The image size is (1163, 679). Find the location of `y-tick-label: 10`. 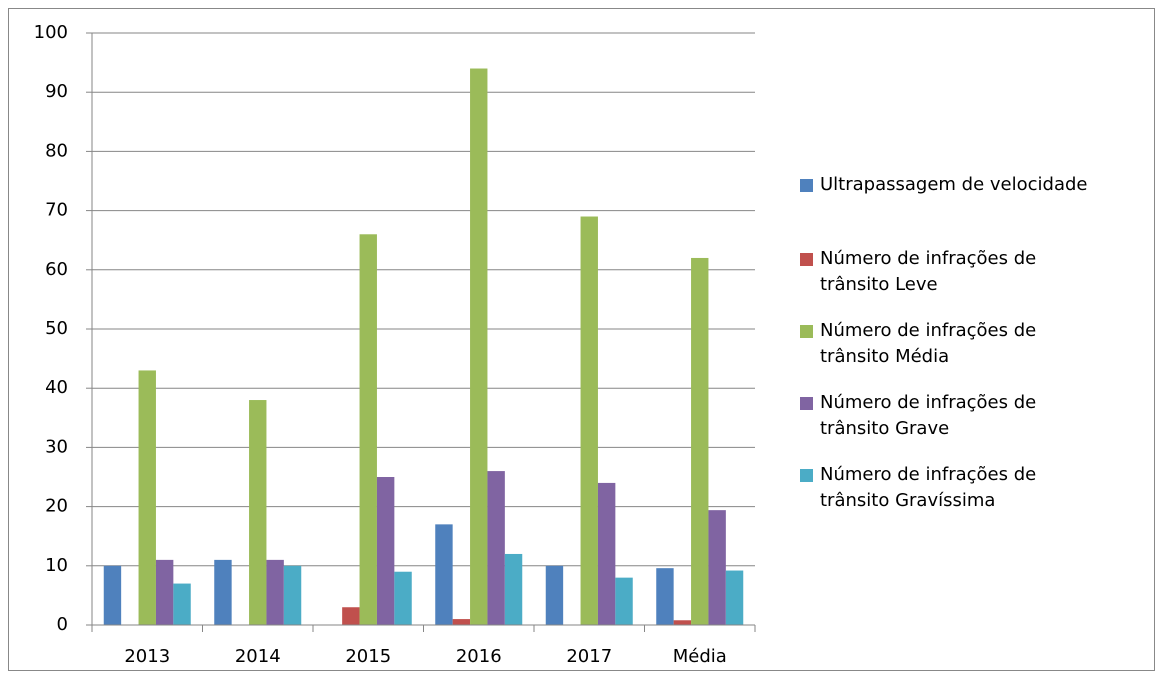

y-tick-label: 10 is located at coordinates (56, 565).